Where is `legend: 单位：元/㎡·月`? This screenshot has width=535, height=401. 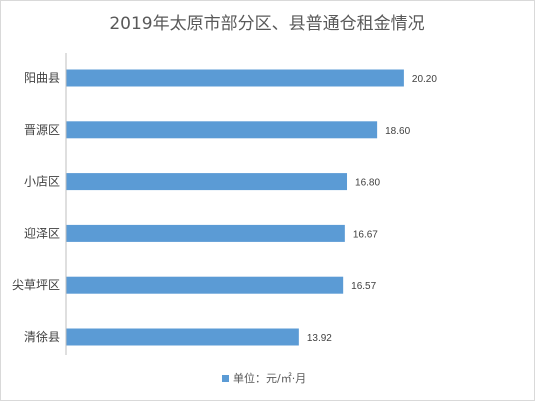
legend: 单位：元/㎡·月 is located at coordinates (264, 378).